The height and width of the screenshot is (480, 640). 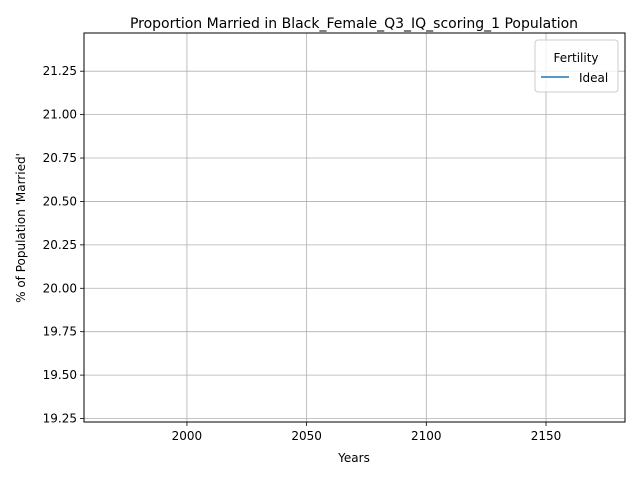 I want to click on y-tick-label: 20.75, so click(x=60, y=158).